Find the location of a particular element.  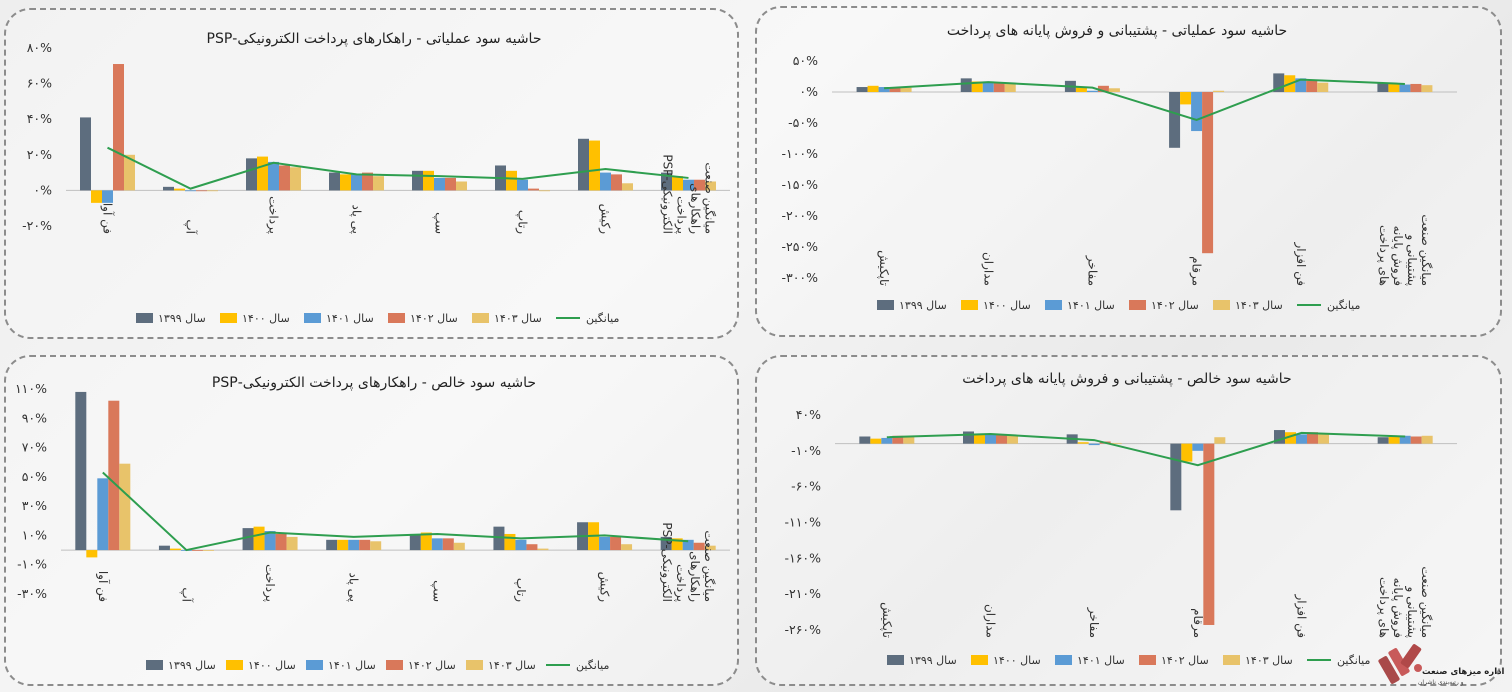

x-category-text: فن آوا is located at coordinates (103, 586).